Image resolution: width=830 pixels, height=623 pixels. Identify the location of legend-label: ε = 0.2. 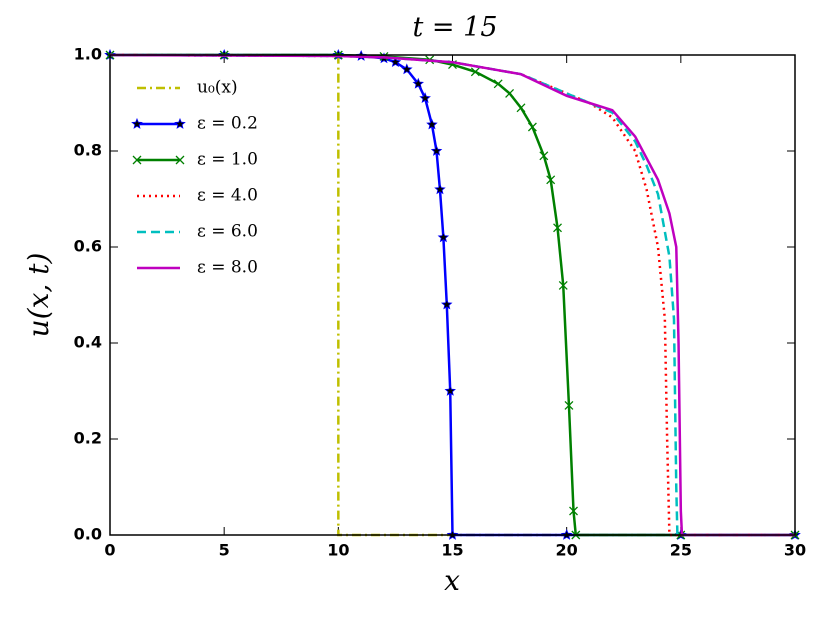
(227, 124).